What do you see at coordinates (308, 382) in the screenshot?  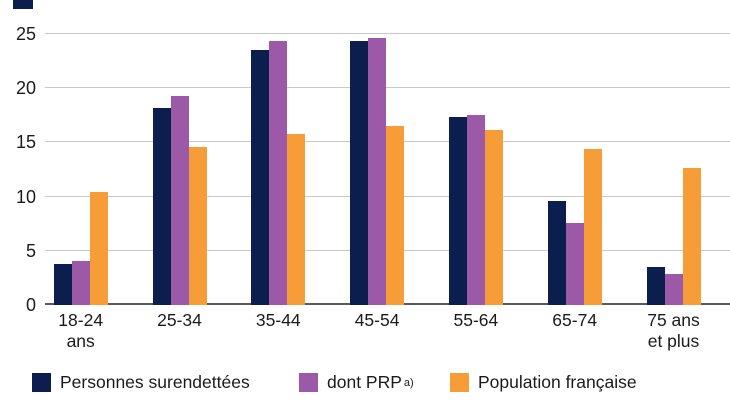 I see `legend-swatch-purple` at bounding box center [308, 382].